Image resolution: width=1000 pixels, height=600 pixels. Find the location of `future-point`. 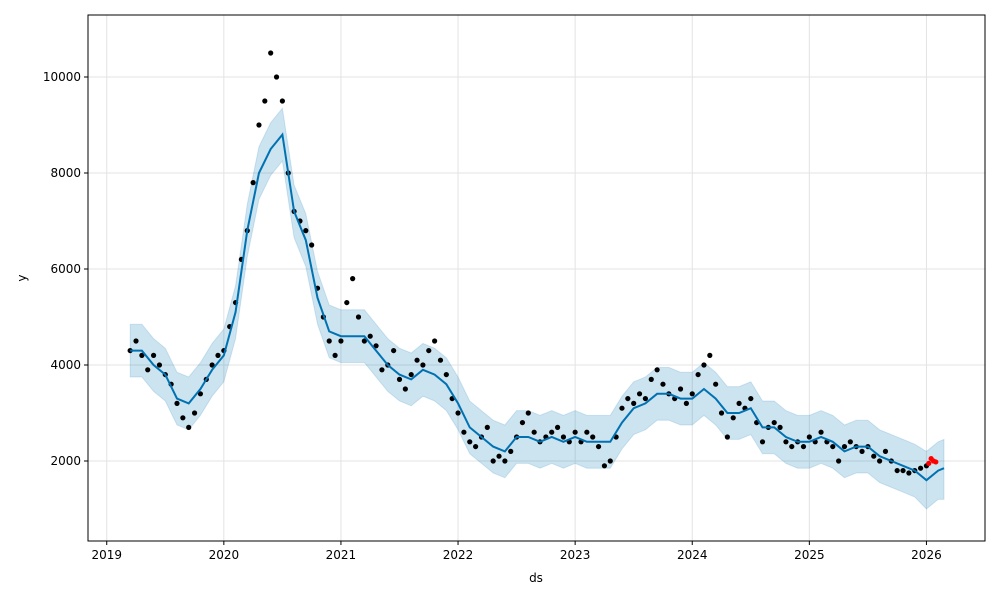

future-point is located at coordinates (929, 463).